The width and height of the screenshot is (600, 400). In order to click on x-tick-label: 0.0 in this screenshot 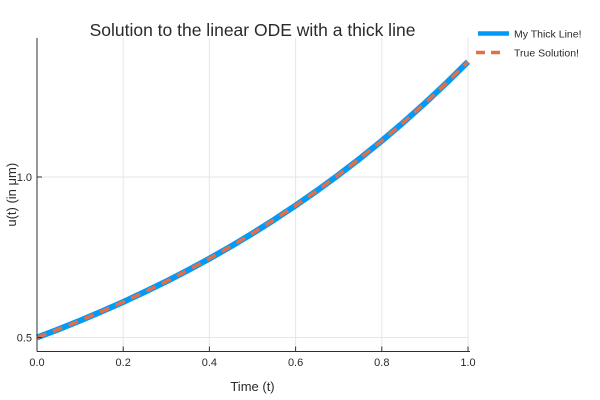, I will do `click(36, 363)`.